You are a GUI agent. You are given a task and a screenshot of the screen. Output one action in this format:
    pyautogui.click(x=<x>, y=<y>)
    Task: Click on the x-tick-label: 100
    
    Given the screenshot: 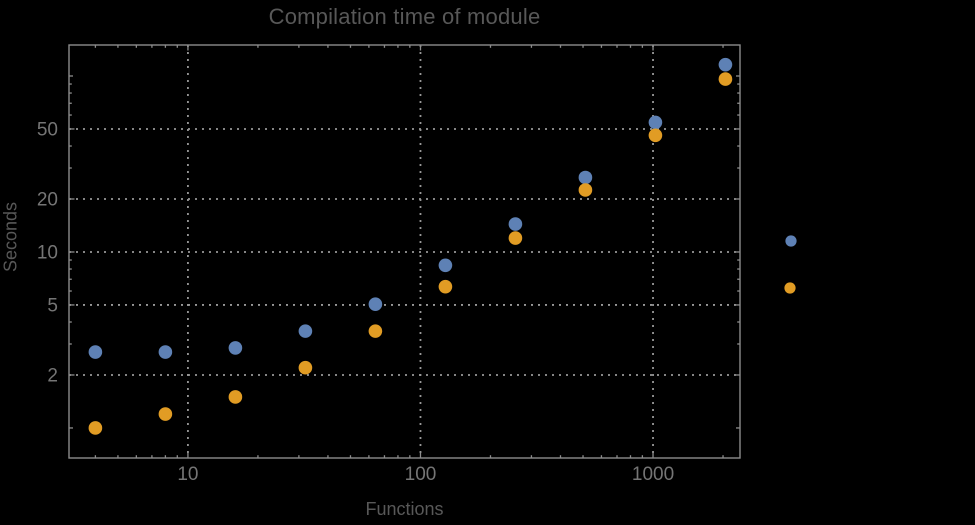 What is the action you would take?
    pyautogui.click(x=421, y=474)
    